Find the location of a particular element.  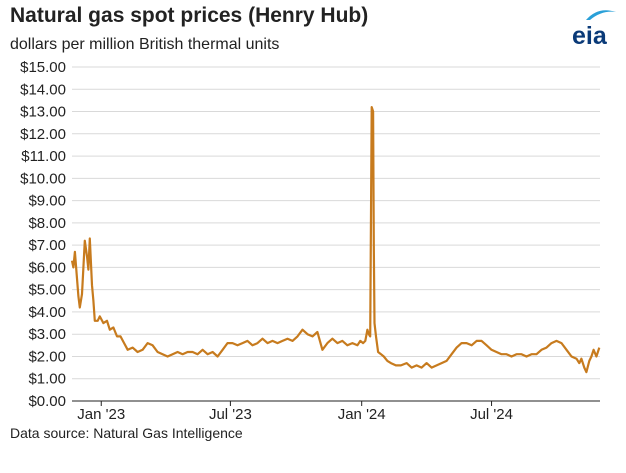

y-tick-label: $15.00 is located at coordinates (43, 67).